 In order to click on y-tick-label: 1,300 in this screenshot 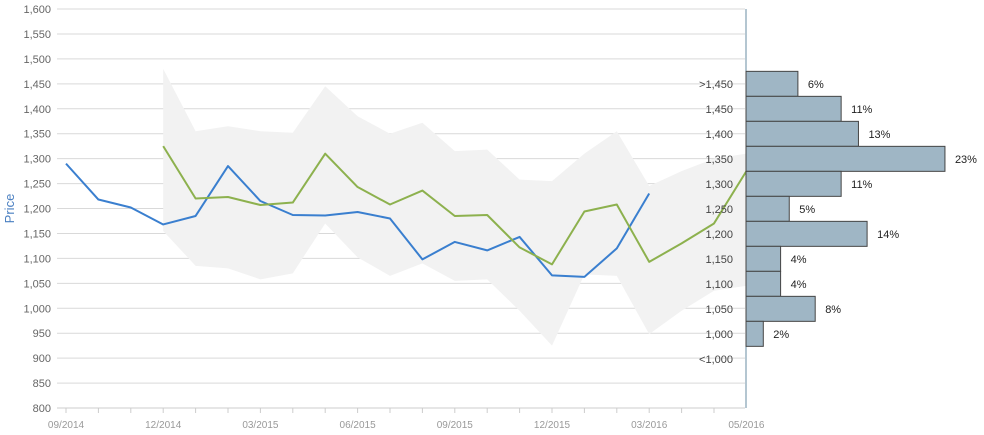, I will do `click(37, 160)`.